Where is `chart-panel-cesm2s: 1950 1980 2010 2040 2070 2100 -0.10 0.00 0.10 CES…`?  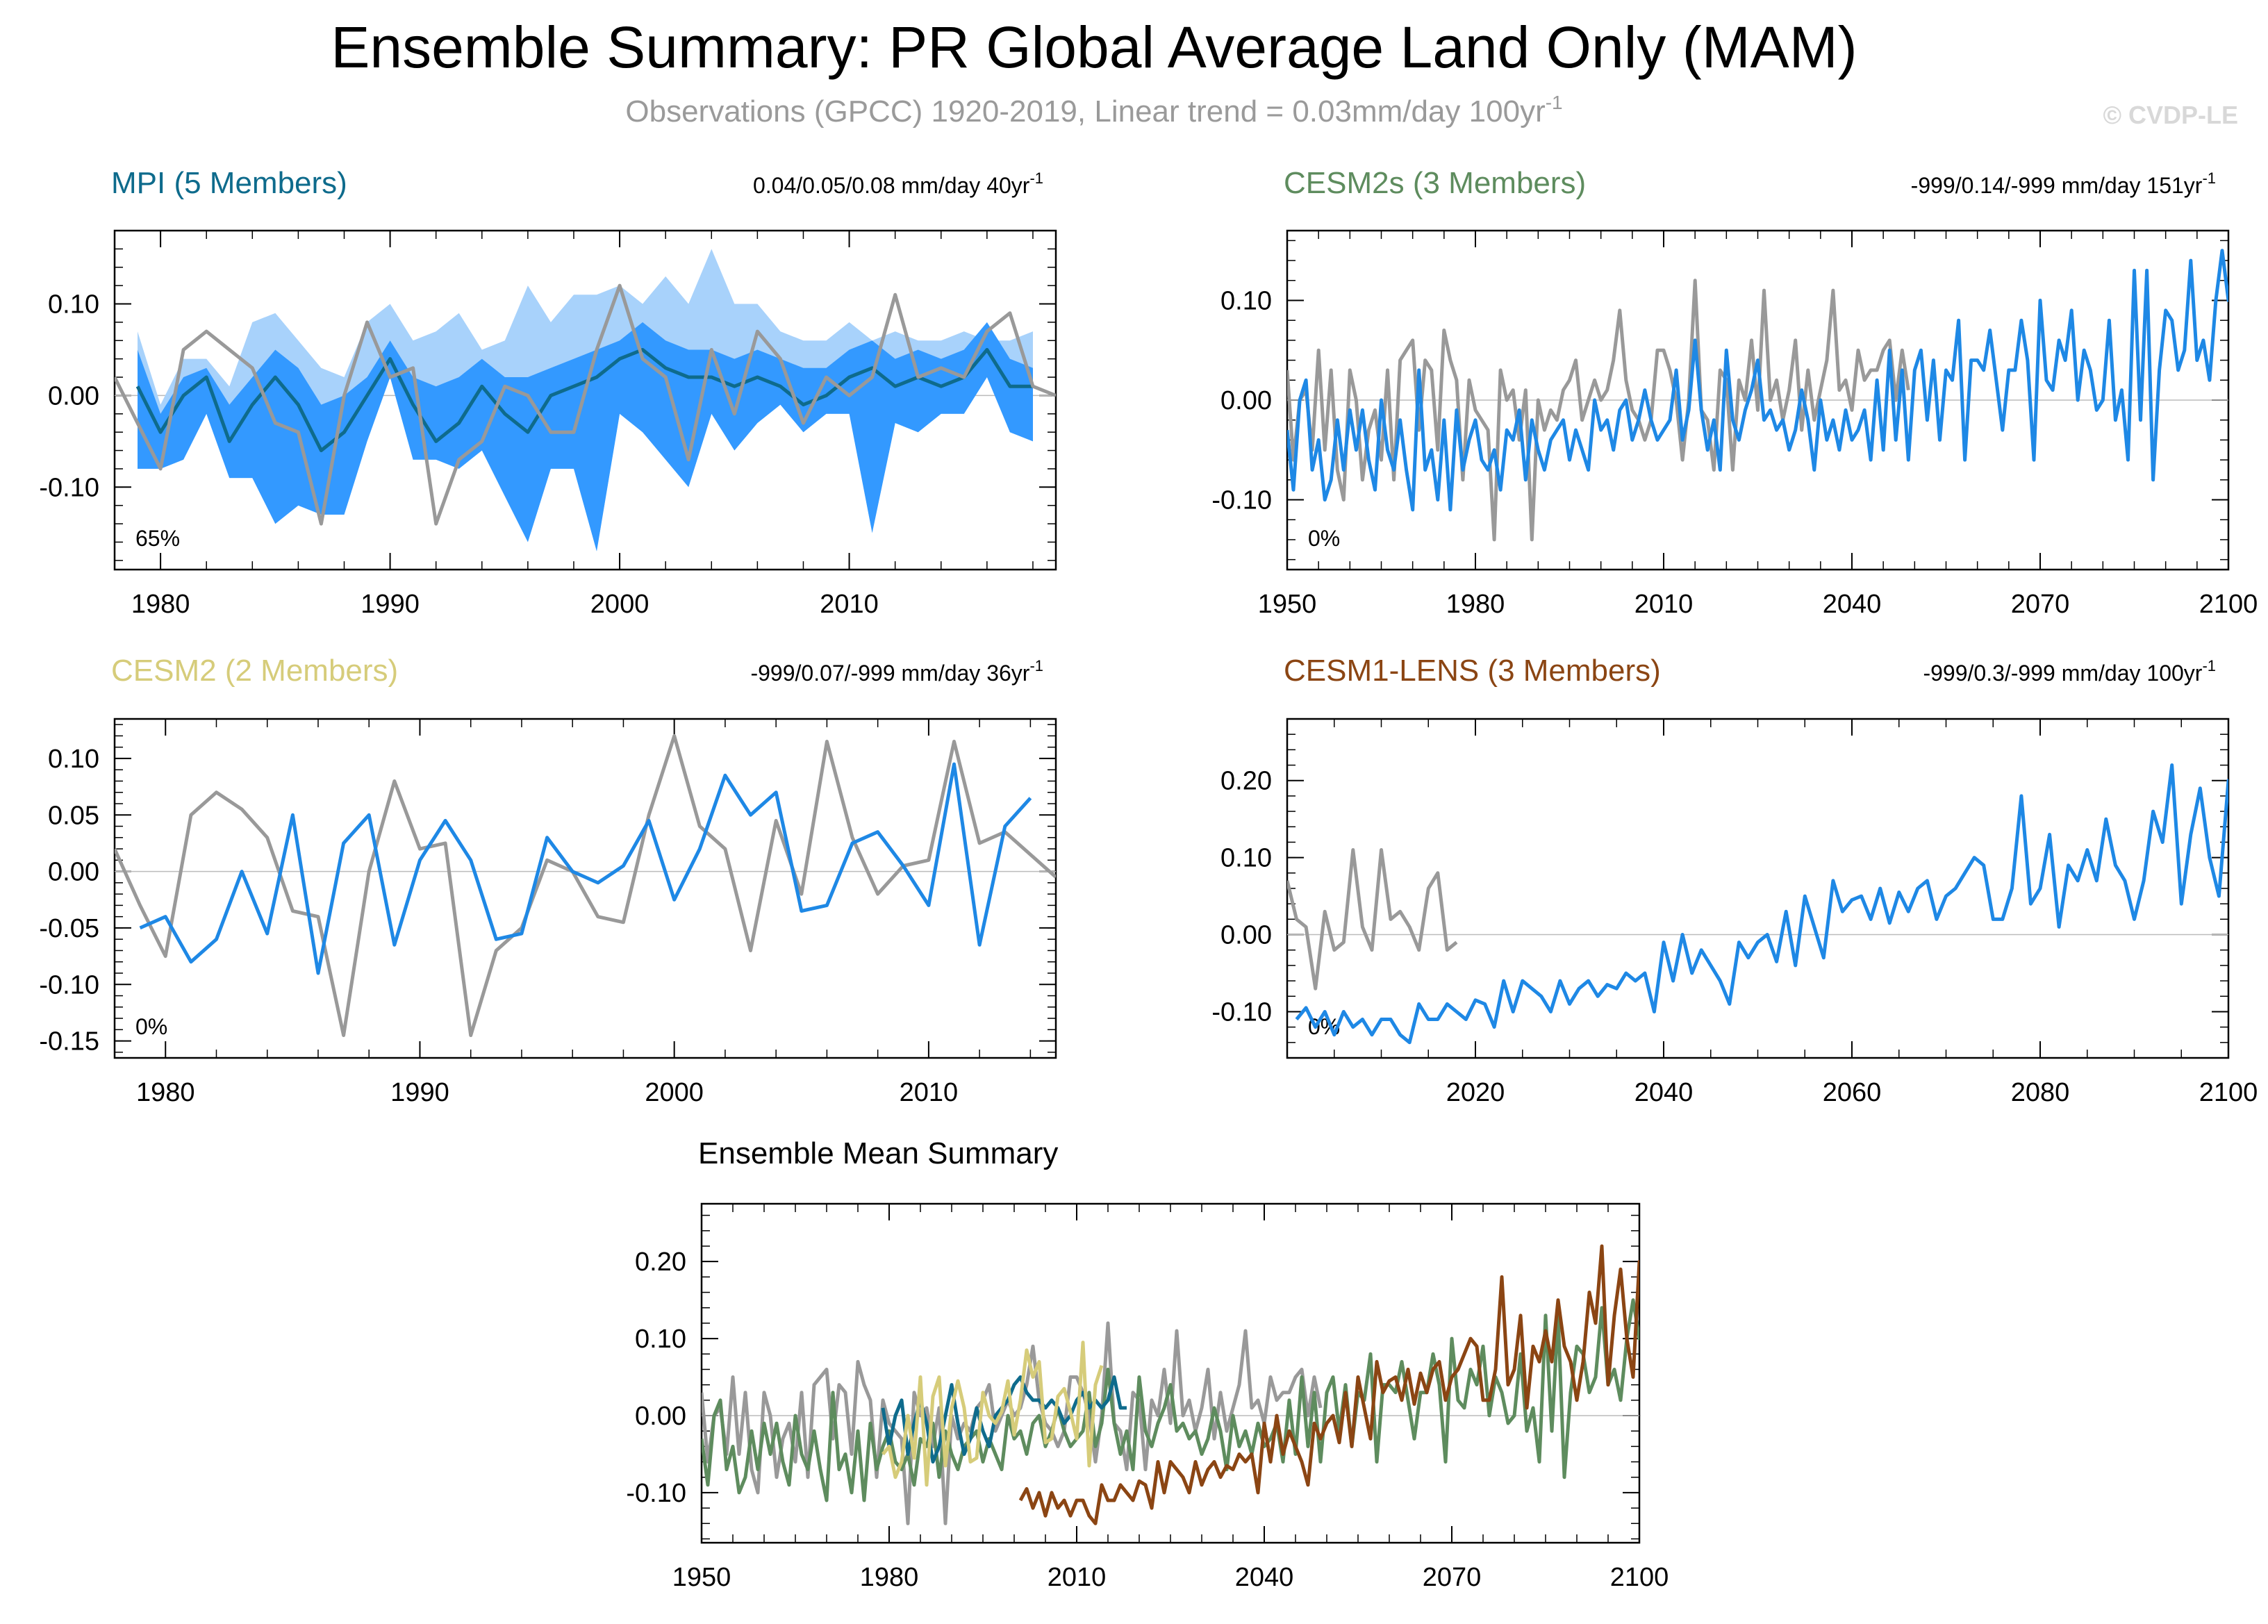
chart-panel-cesm2s: 1950 1980 2010 2040 2070 2100 -0.10 0.00 0.10 CES… is located at coordinates (1734, 393).